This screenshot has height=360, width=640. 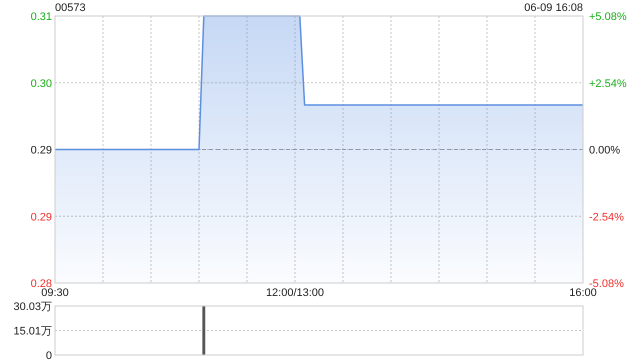 What do you see at coordinates (604, 150) in the screenshot?
I see `y2-tick-label: 0.00%` at bounding box center [604, 150].